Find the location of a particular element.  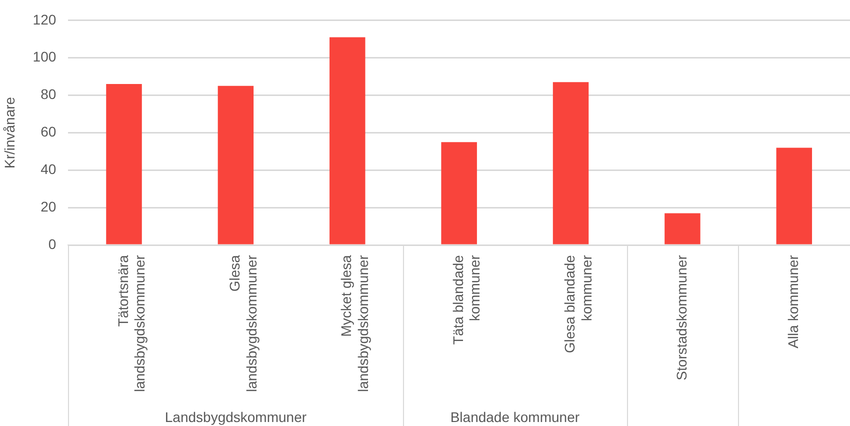

y-tick-label: 40 is located at coordinates (48, 169).